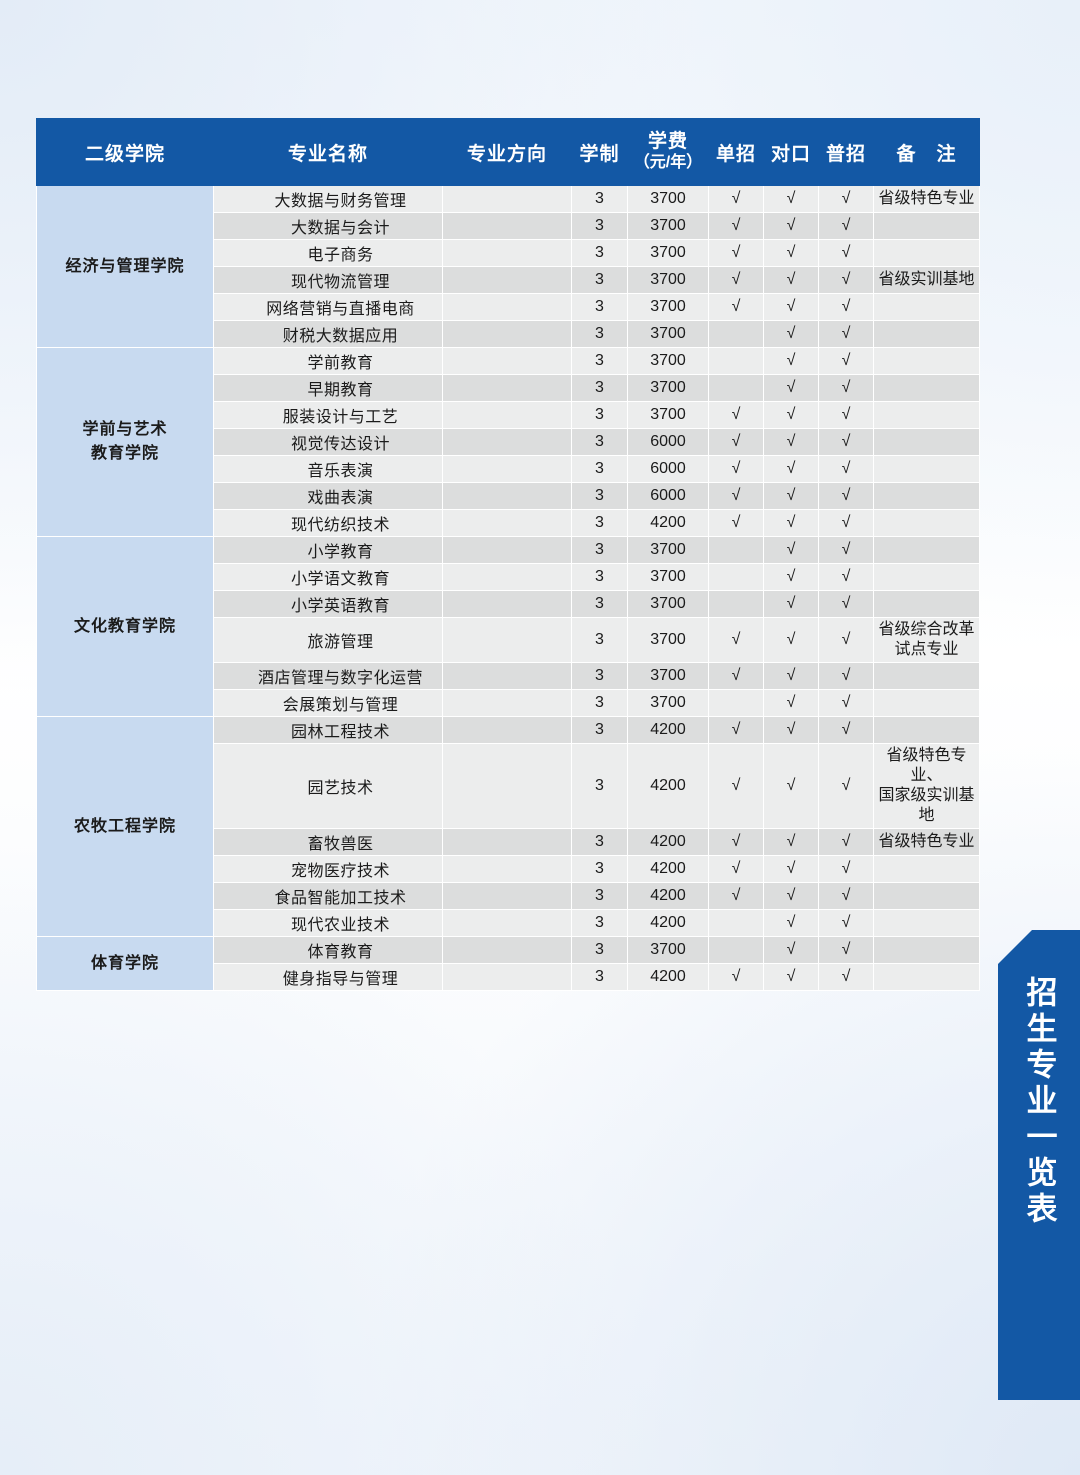 This screenshot has width=1080, height=1475. I want to click on table-row: 电子商务 3 3700 √ √ √, so click(508, 253).